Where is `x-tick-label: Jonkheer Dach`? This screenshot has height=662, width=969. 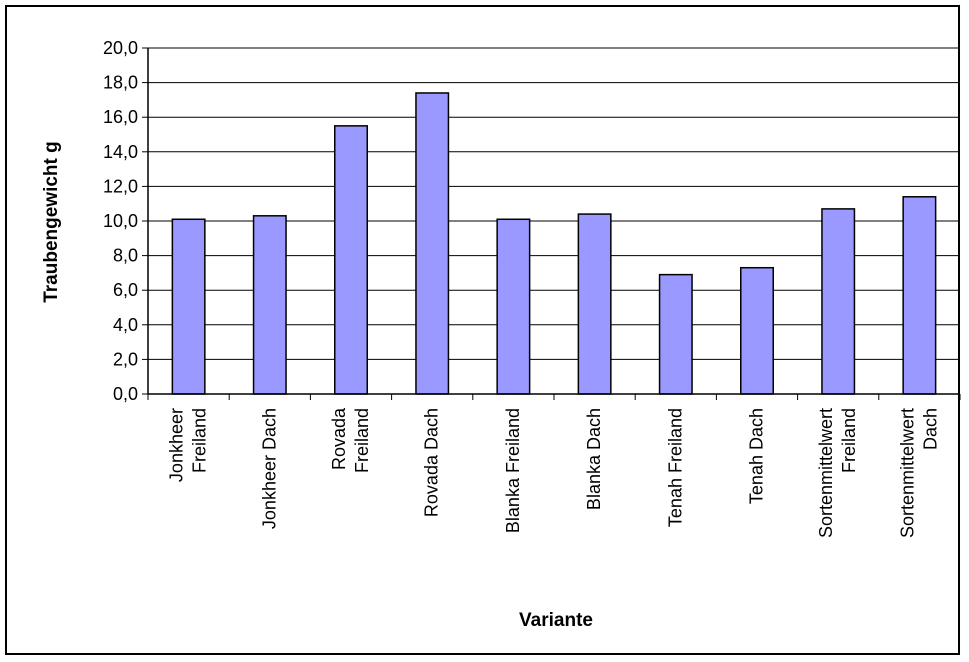 x-tick-label: Jonkheer Dach is located at coordinates (269, 468).